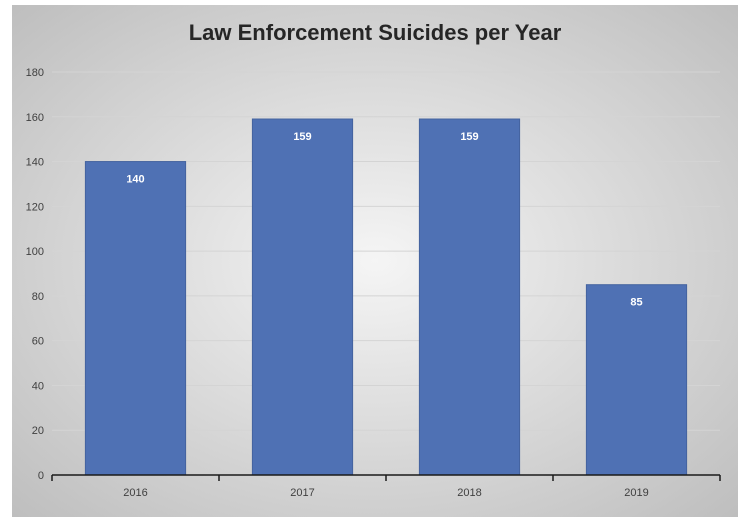  Describe the element at coordinates (135, 180) in the screenshot. I see `data-label: 140` at that location.